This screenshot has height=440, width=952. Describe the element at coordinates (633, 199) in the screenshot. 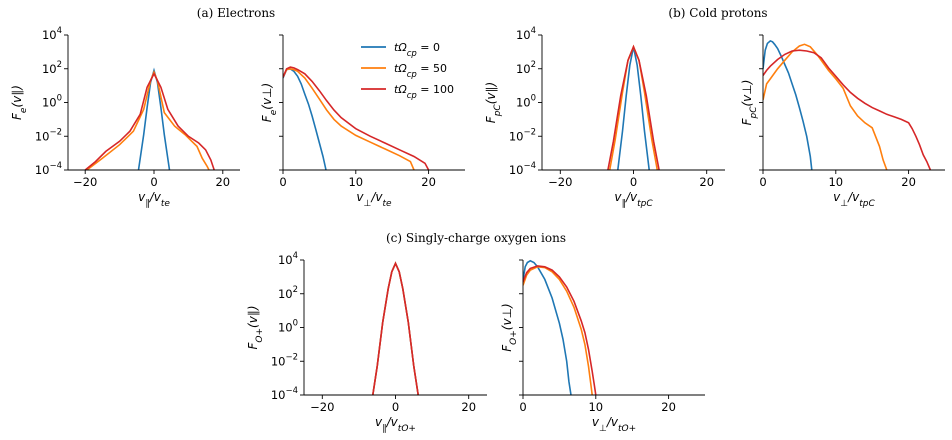

I see `x-axis-label: v∥/vtpC` at that location.